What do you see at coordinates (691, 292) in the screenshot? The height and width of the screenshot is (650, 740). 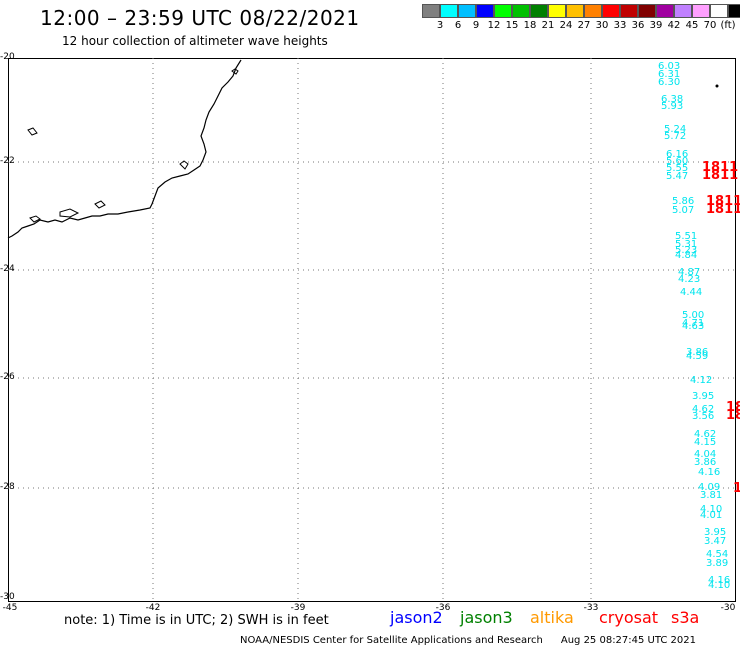 I see `wave-height-value: 4.44` at bounding box center [691, 292].